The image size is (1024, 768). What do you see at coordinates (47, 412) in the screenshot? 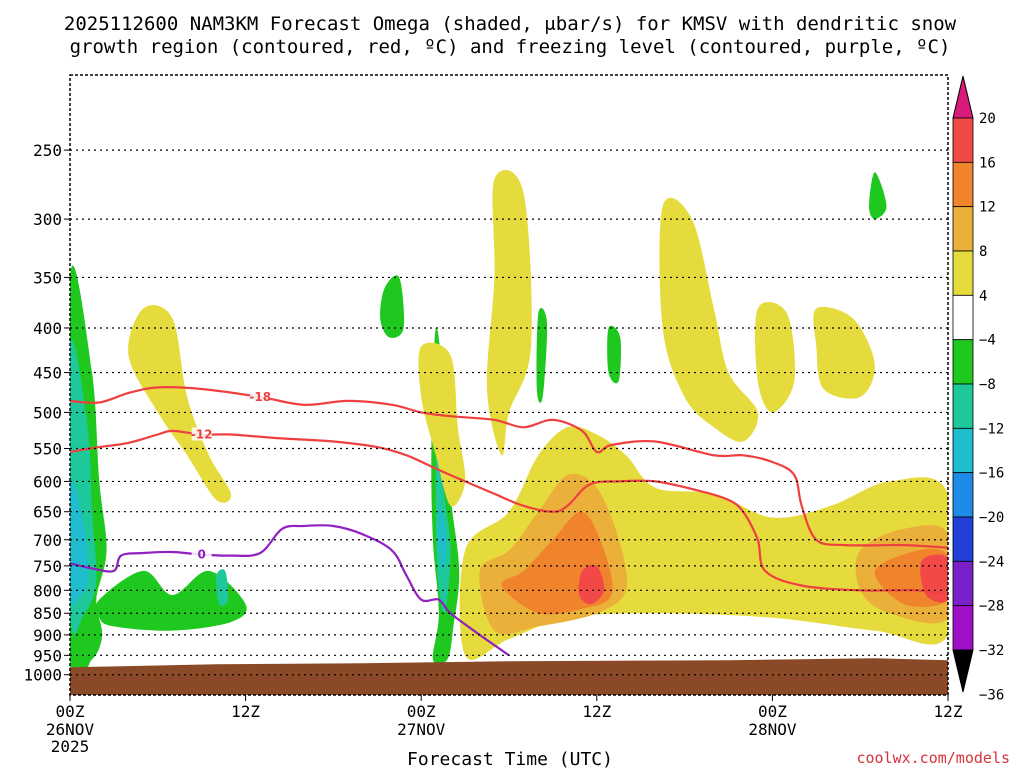
I see `y-tick-label: 500` at bounding box center [47, 412].